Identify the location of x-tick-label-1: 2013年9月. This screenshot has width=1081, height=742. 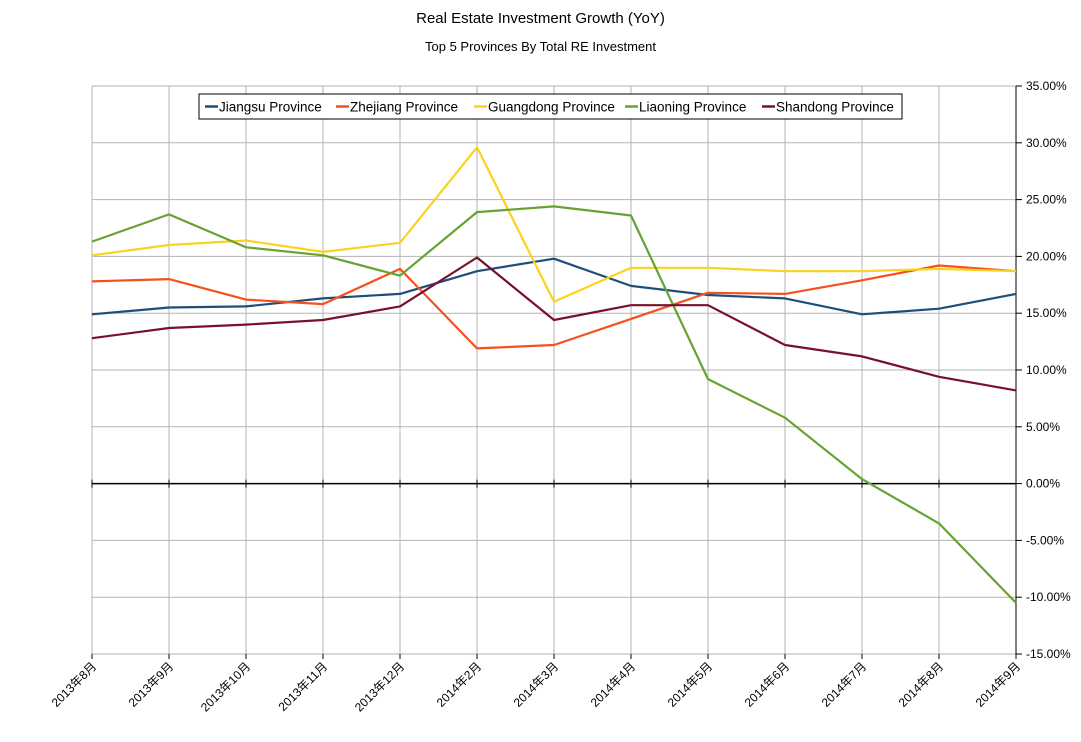
(151, 684).